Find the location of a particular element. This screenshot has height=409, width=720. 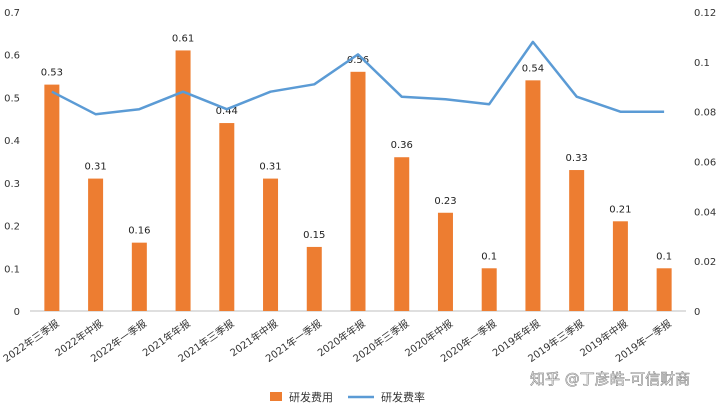

right-tick-label: 0.1 is located at coordinates (702, 63).